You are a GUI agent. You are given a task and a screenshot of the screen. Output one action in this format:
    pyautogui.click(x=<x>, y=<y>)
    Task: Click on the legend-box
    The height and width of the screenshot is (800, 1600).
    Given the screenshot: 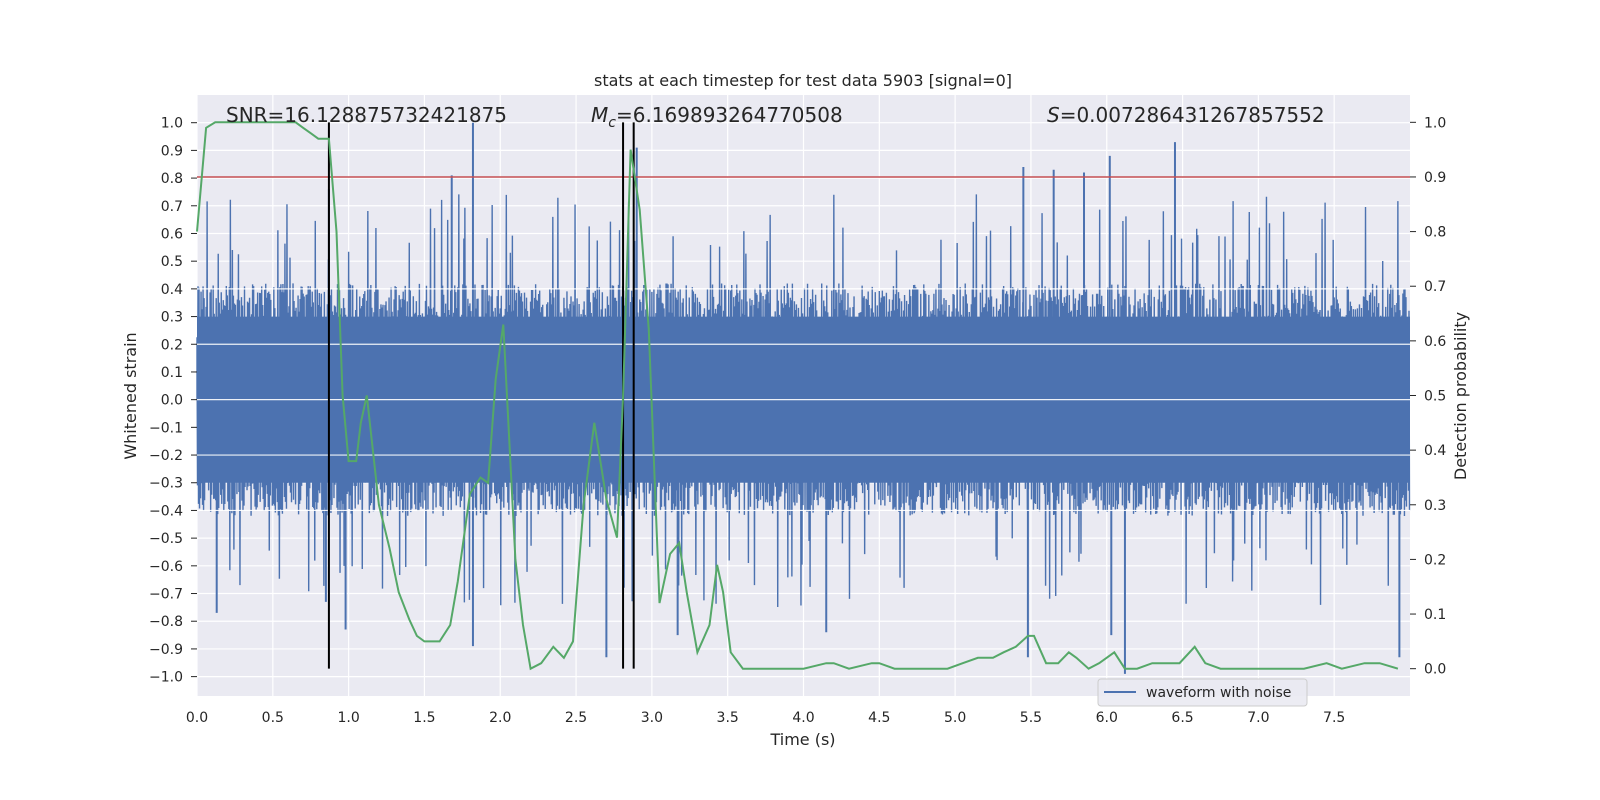 What is the action you would take?
    pyautogui.click(x=1202, y=692)
    